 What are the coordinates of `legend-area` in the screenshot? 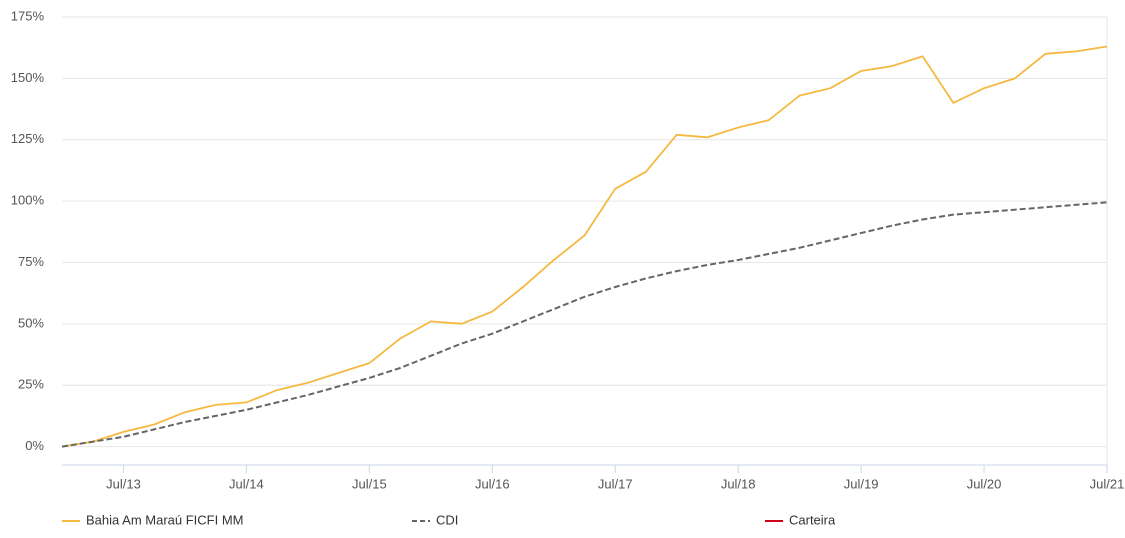 It's located at (562, 520).